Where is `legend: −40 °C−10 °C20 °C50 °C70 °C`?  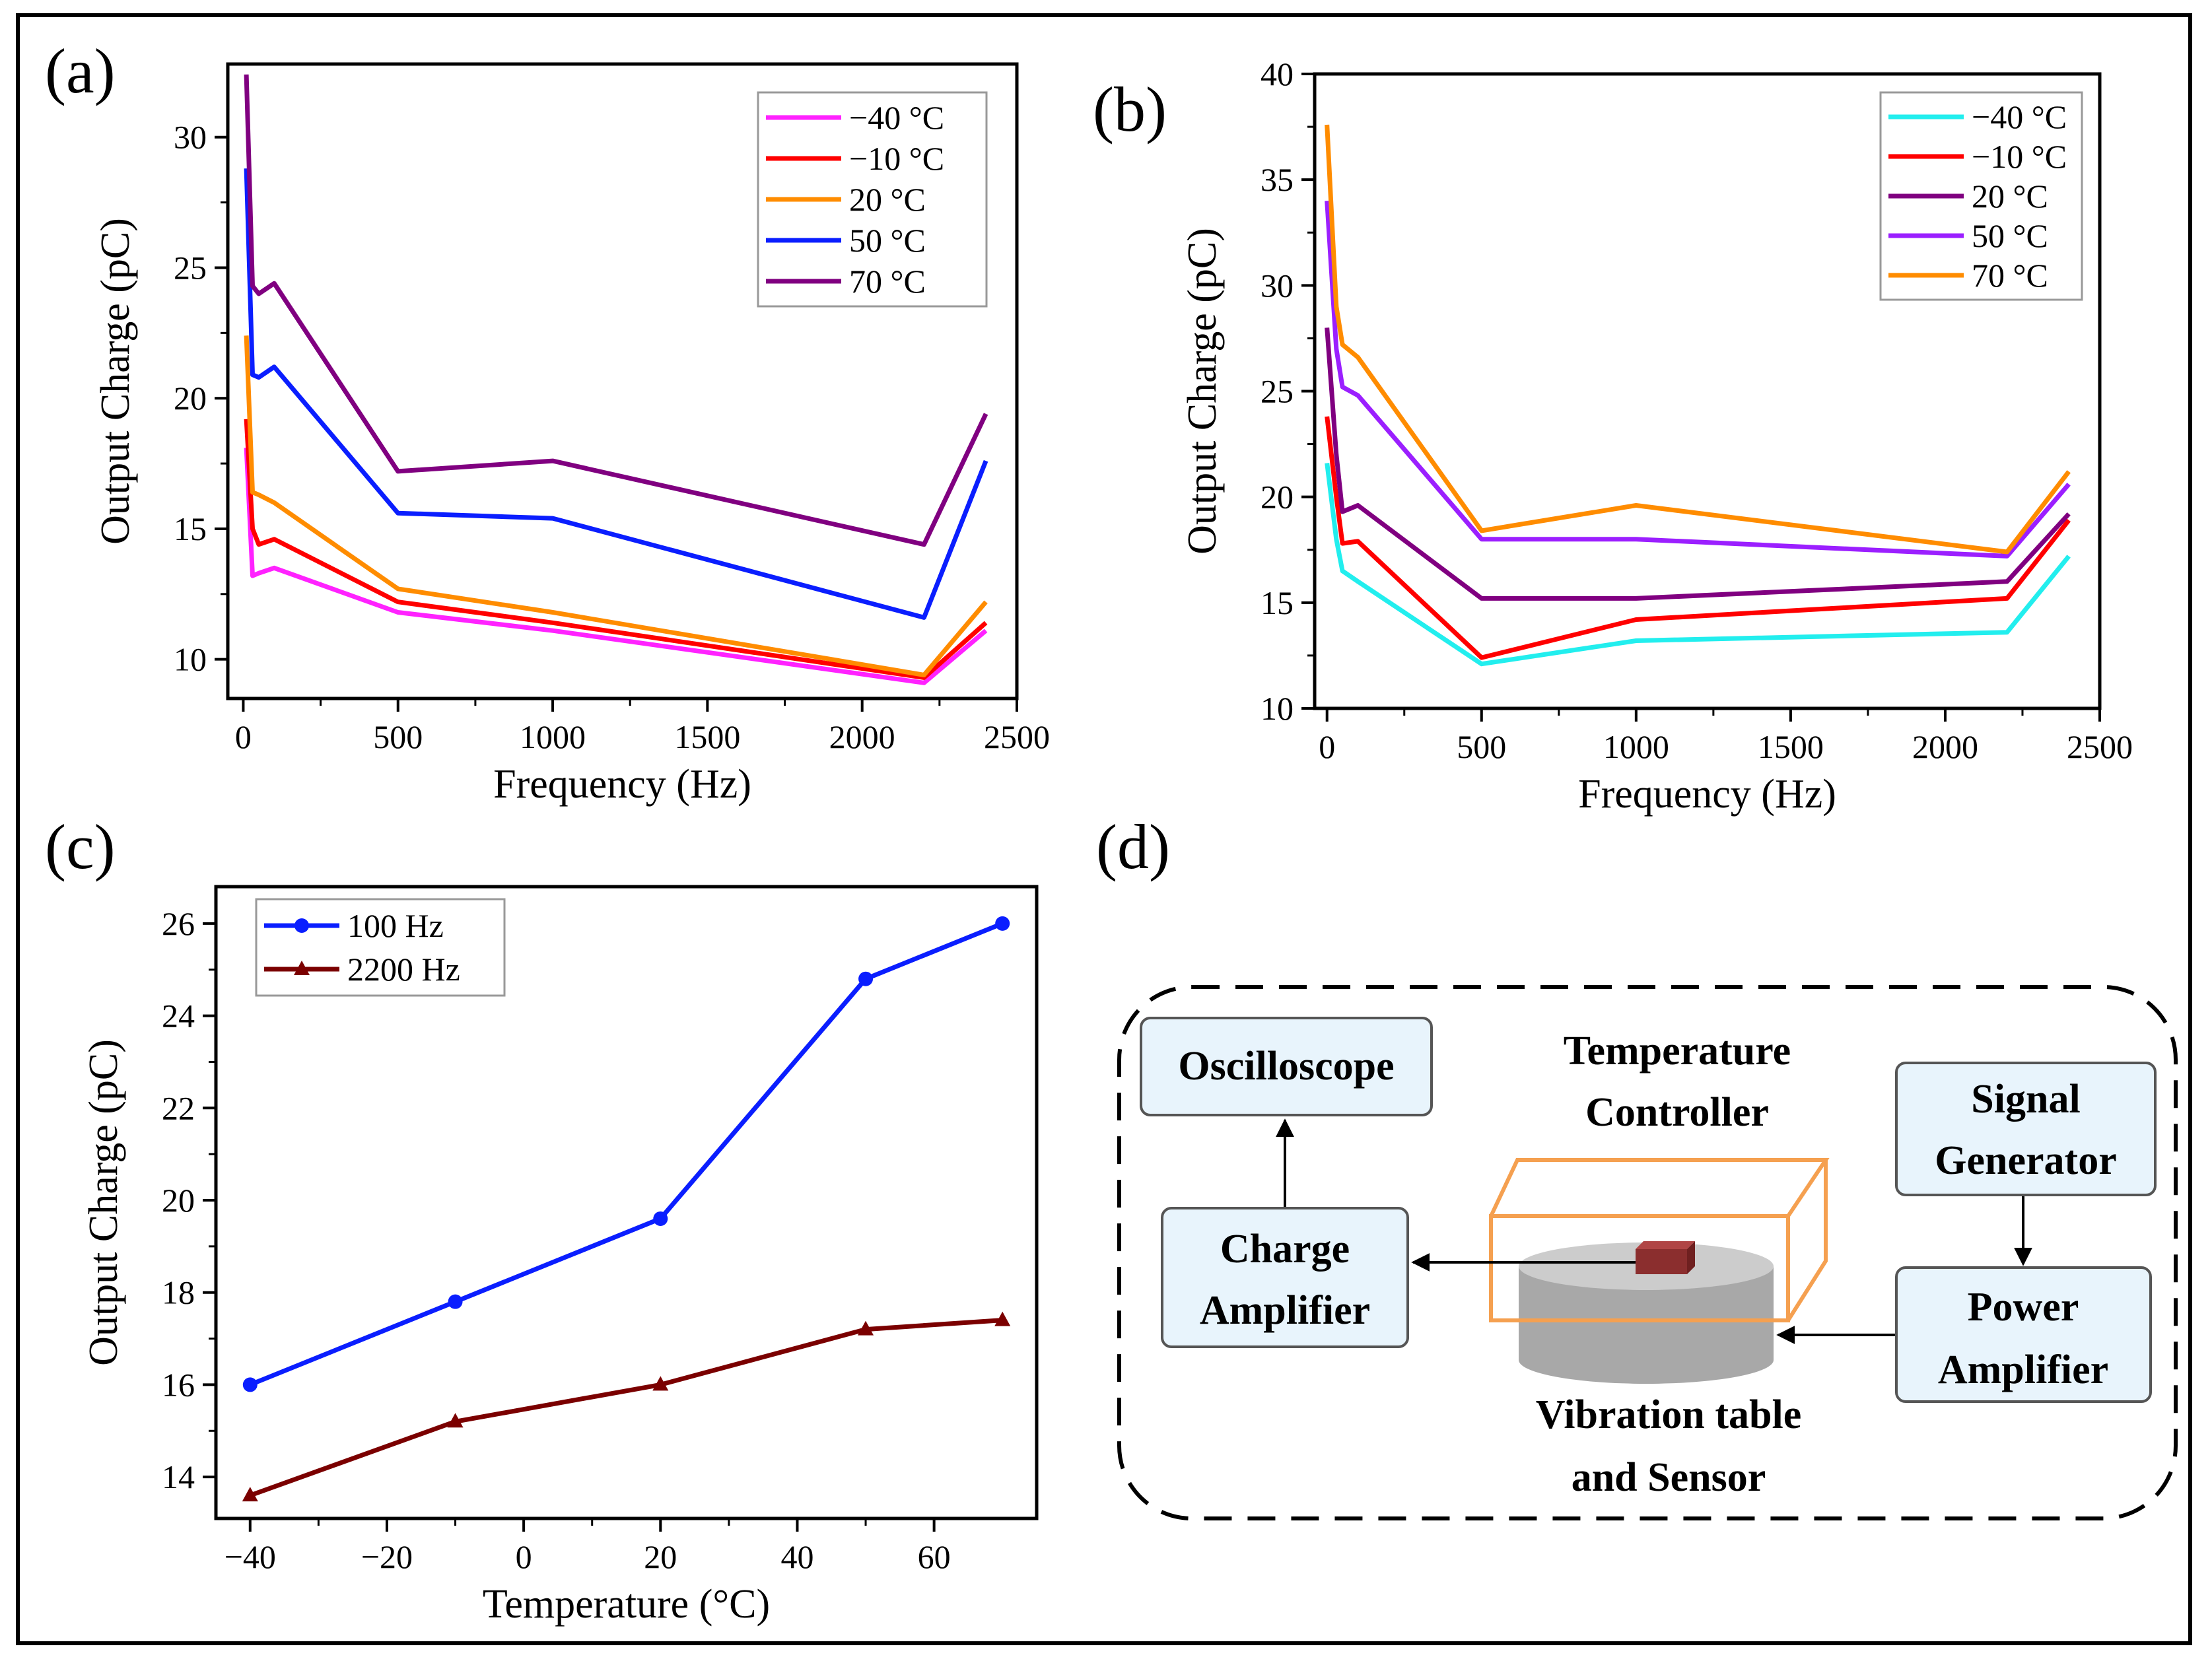
legend: −40 °C−10 °C20 °C50 °C70 °C is located at coordinates (1981, 196).